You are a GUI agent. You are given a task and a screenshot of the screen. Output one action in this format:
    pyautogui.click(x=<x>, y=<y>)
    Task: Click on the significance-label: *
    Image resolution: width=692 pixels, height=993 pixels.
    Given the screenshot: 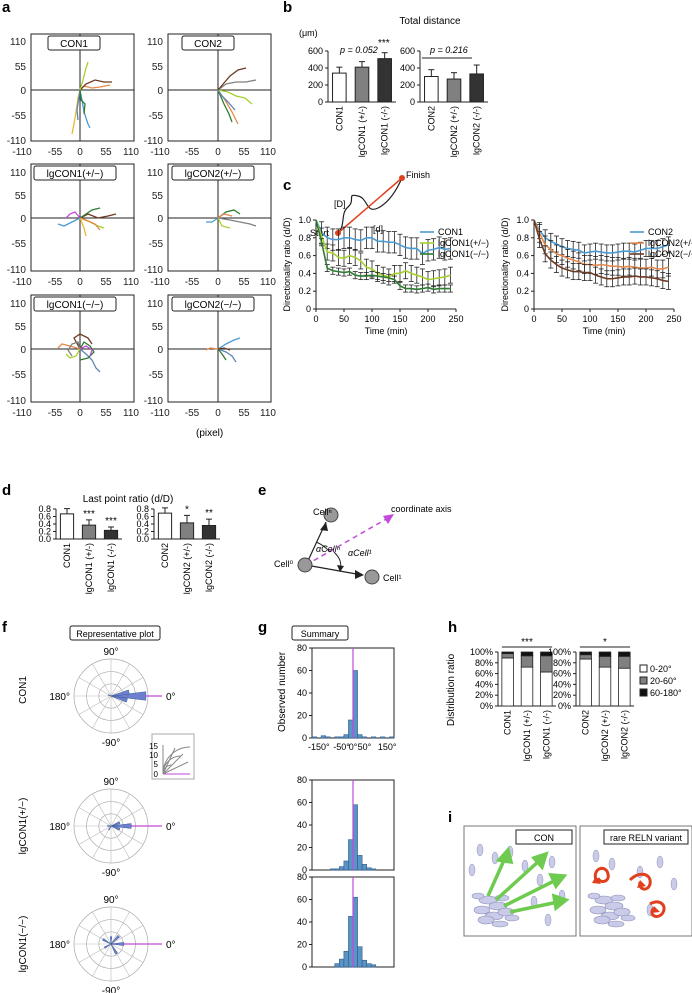 What is the action you would take?
    pyautogui.click(x=187, y=509)
    